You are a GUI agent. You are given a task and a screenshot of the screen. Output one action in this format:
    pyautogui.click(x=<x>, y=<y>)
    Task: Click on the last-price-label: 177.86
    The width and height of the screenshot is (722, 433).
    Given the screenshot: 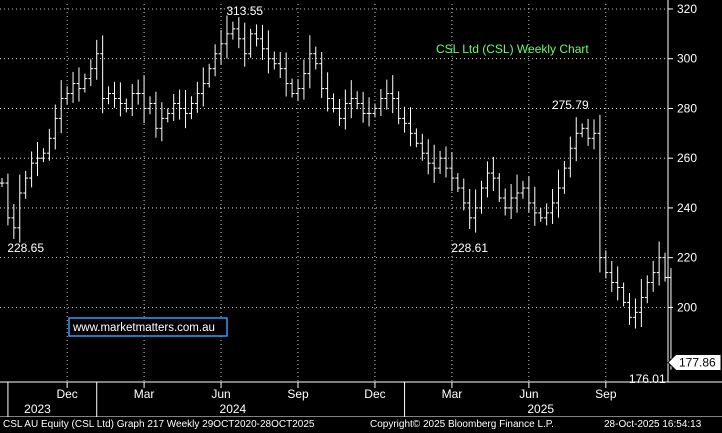 What is the action you would take?
    pyautogui.click(x=697, y=362)
    